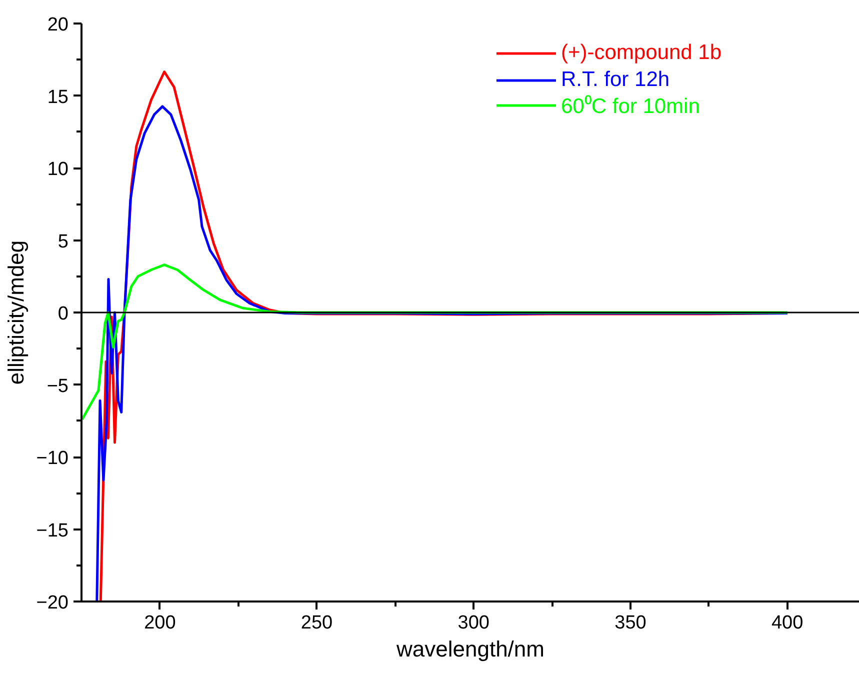  I want to click on x-tick-label: 300, so click(474, 623).